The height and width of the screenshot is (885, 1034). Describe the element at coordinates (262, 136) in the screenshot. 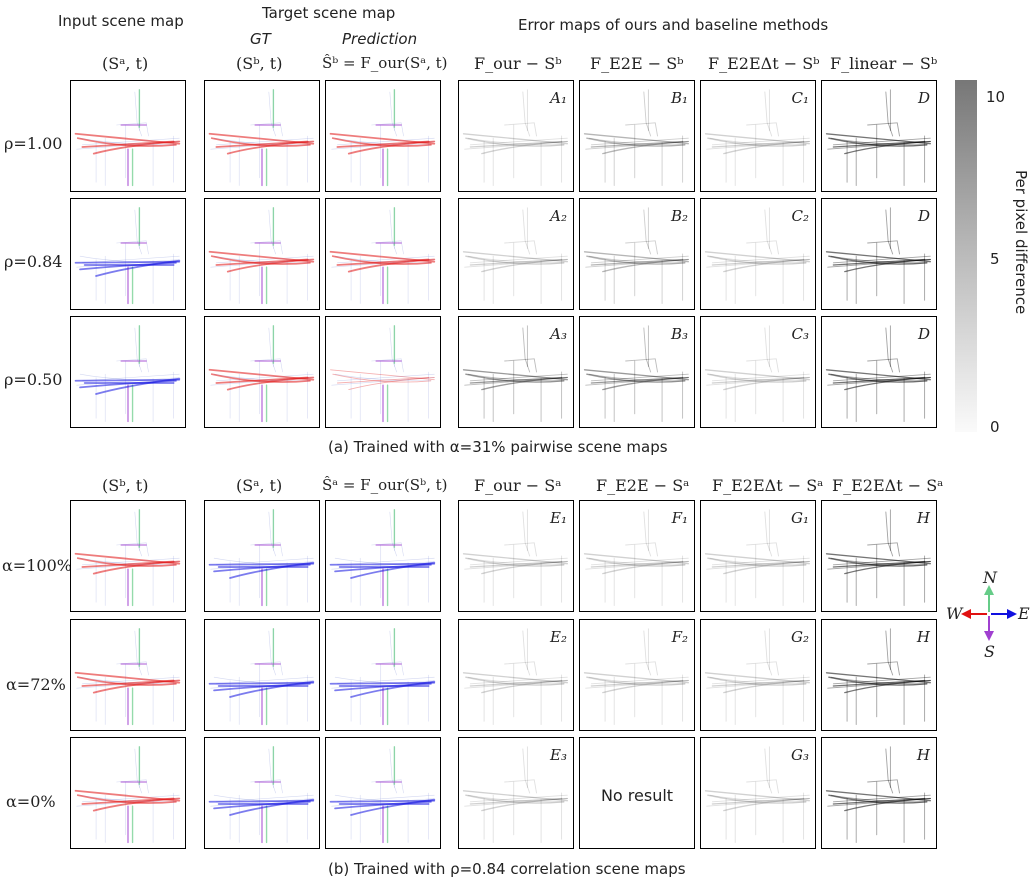

I see `a-panel-r1-c2` at that location.